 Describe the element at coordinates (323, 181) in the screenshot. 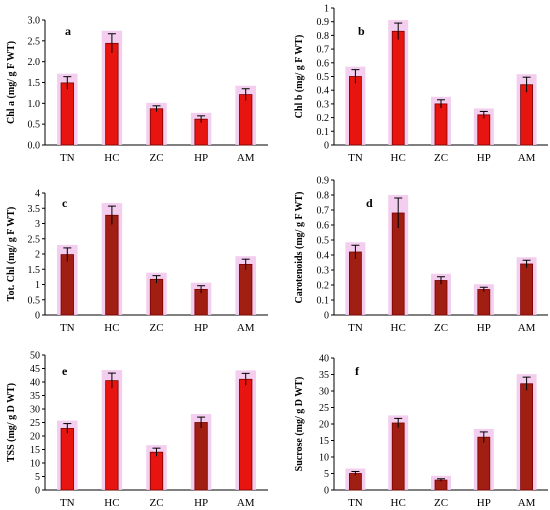

I see `y-tick-label: 0.9` at that location.